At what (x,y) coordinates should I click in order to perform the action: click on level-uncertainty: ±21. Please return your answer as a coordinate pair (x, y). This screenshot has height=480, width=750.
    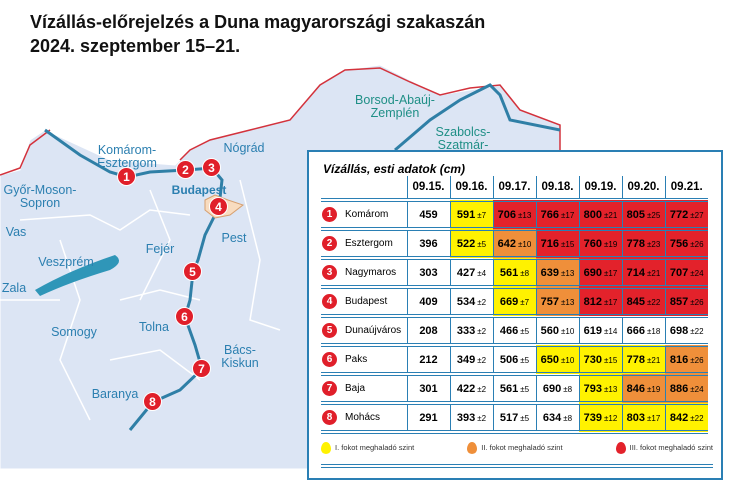
    Looking at the image, I should click on (654, 273).